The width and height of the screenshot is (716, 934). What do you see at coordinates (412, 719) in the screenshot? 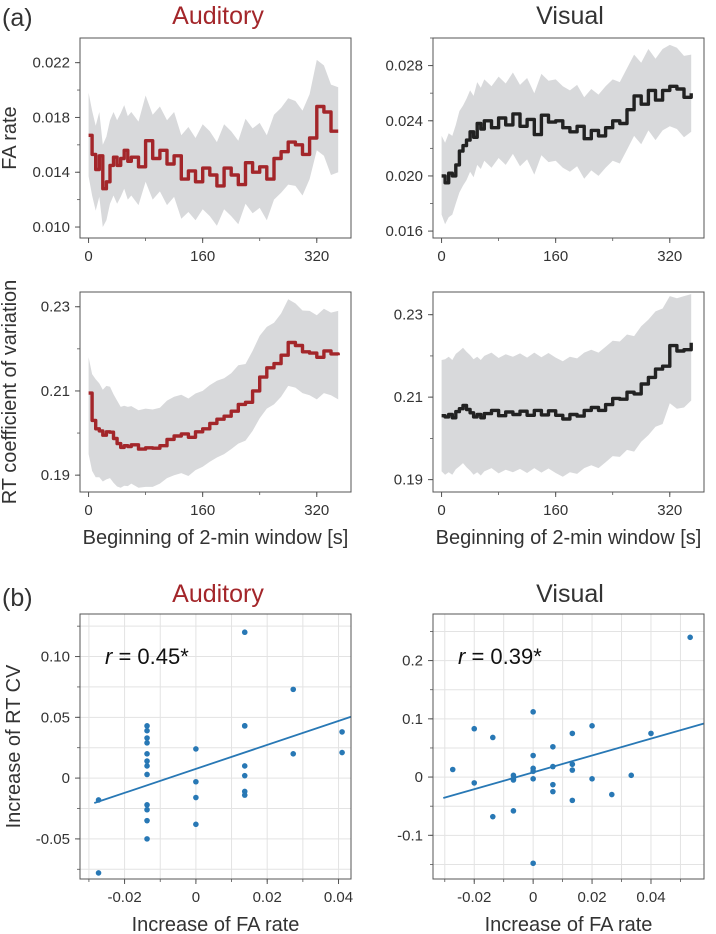
I see `y-tick-label: 0.1` at bounding box center [412, 719].